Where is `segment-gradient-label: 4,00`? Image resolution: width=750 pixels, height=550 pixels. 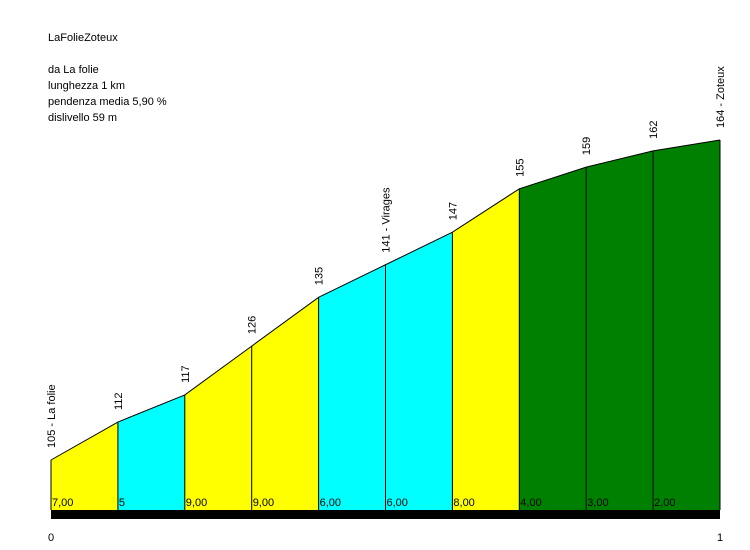 segment-gradient-label: 4,00 is located at coordinates (530, 503).